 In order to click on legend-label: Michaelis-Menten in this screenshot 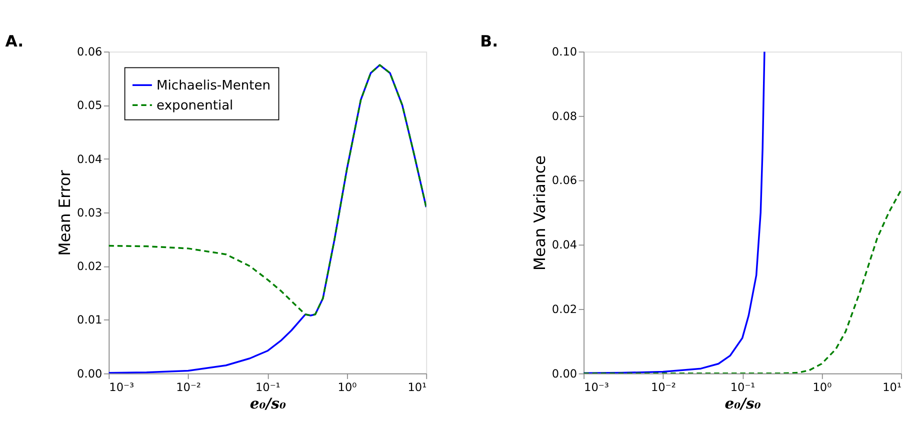, I will do `click(213, 86)`.